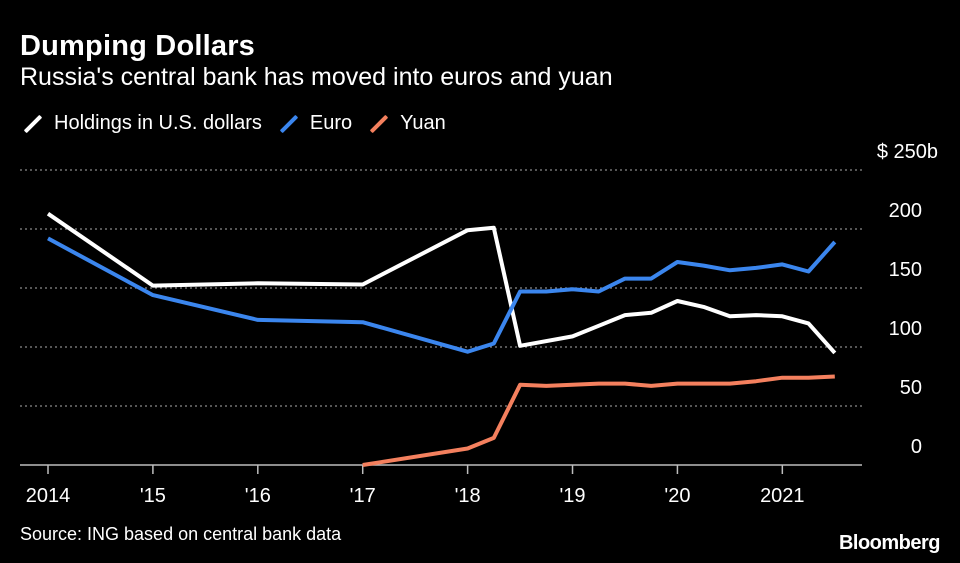  I want to click on legend-item-euro: Euro, so click(315, 123).